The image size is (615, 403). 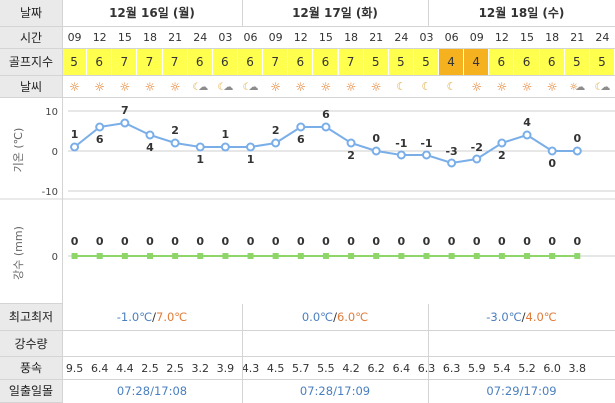 I want to click on separator-day-3-top, so click(x=428, y=13).